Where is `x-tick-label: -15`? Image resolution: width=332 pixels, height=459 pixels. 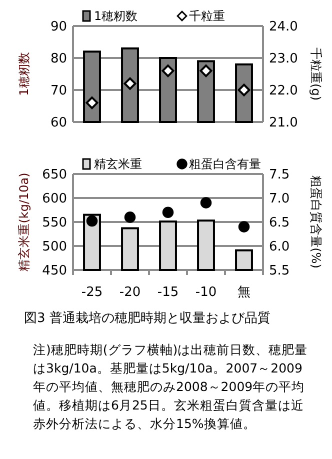
x-tick-label: -15 is located at coordinates (168, 292).